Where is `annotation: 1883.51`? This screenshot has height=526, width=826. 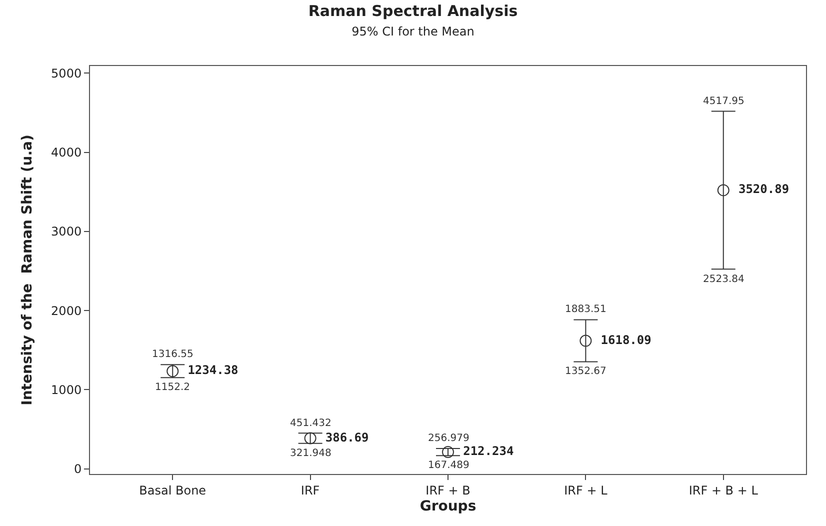
annotation: 1883.51 is located at coordinates (585, 309).